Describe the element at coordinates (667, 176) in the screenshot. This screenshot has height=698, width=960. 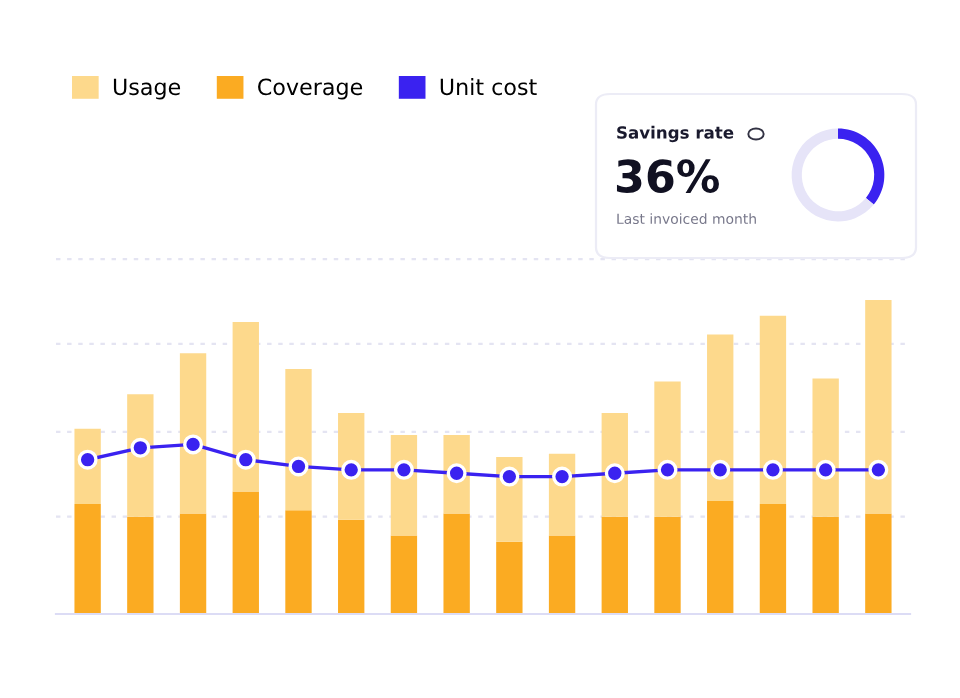
I see `text: 36%` at that location.